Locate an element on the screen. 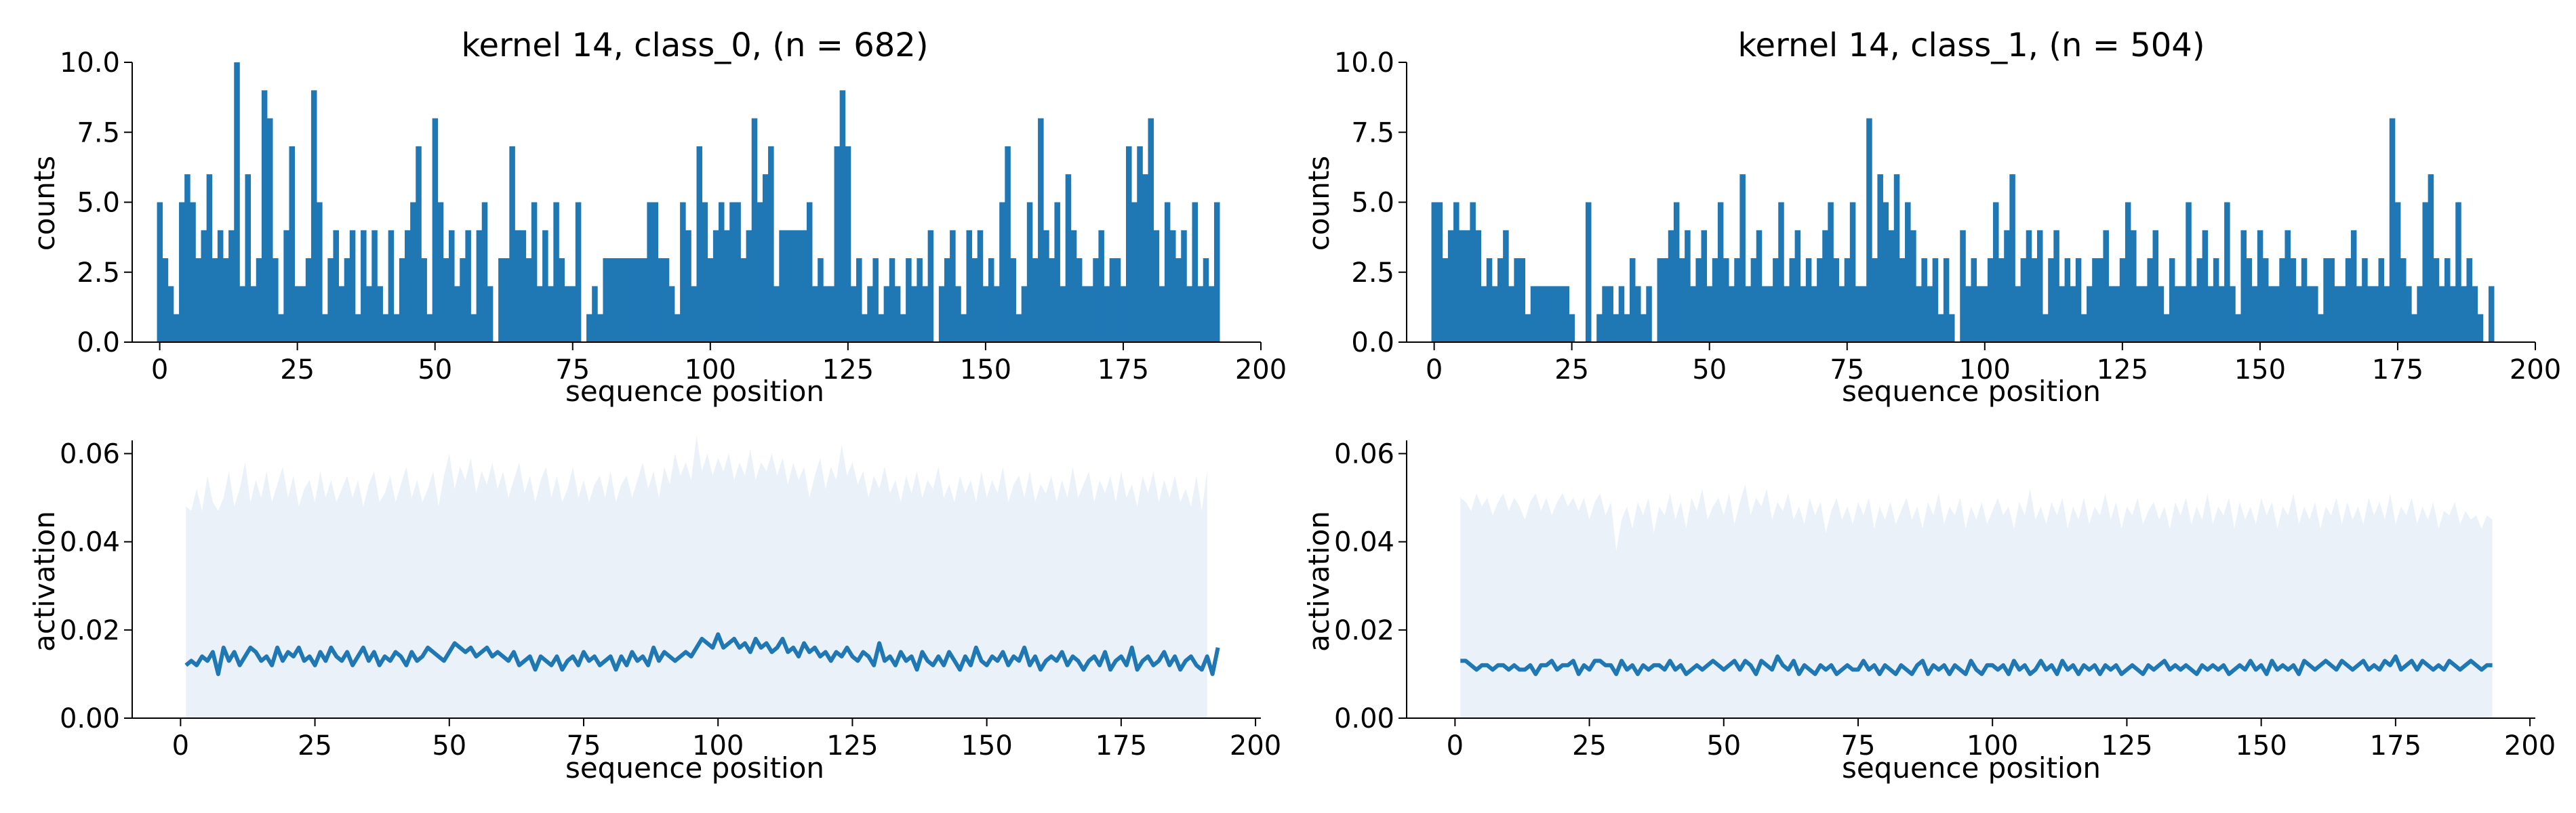 This screenshot has height=813, width=2576. chart-title: kernel 14, class_1, (n = 504) is located at coordinates (1971, 45).